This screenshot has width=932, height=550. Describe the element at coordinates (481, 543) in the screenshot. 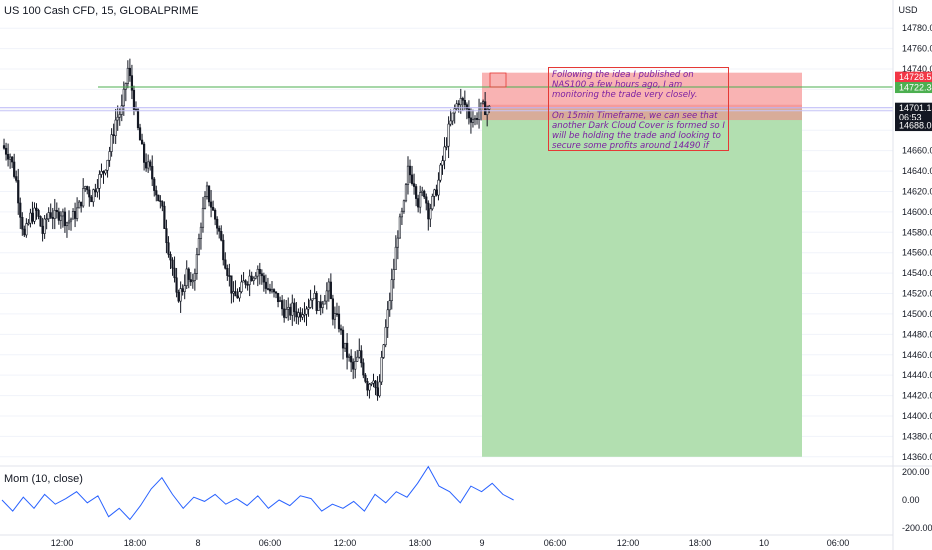

I see `time-tick-label: 9` at that location.